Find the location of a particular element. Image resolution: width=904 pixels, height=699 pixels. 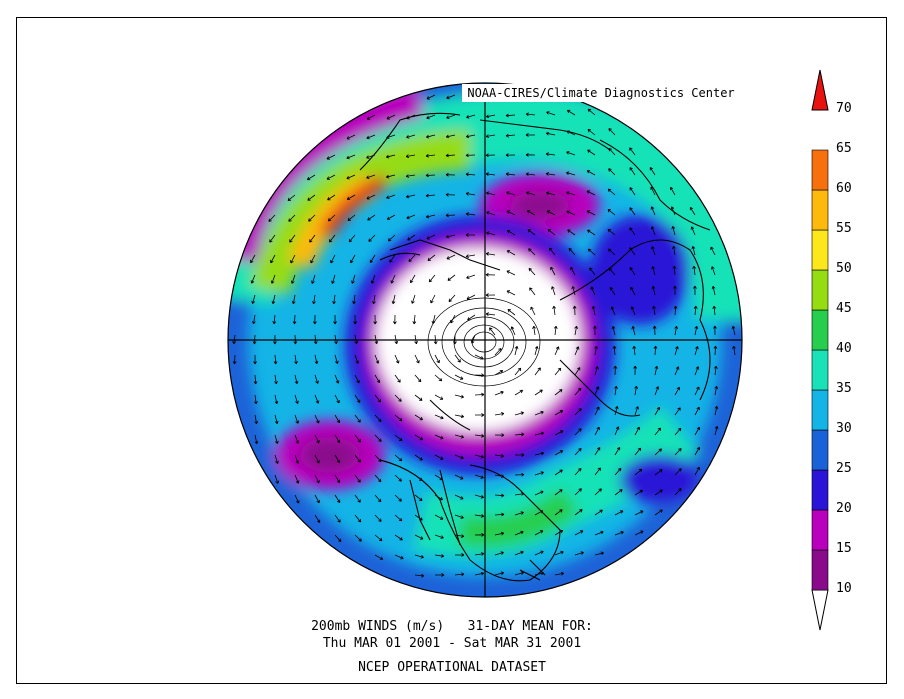

polar-contours is located at coordinates (484, 342).